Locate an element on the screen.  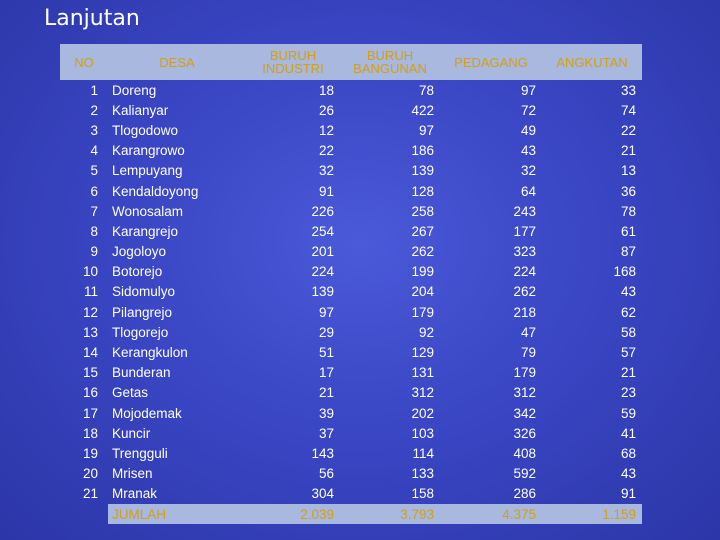
cell-desa: Mranak is located at coordinates (135, 494).